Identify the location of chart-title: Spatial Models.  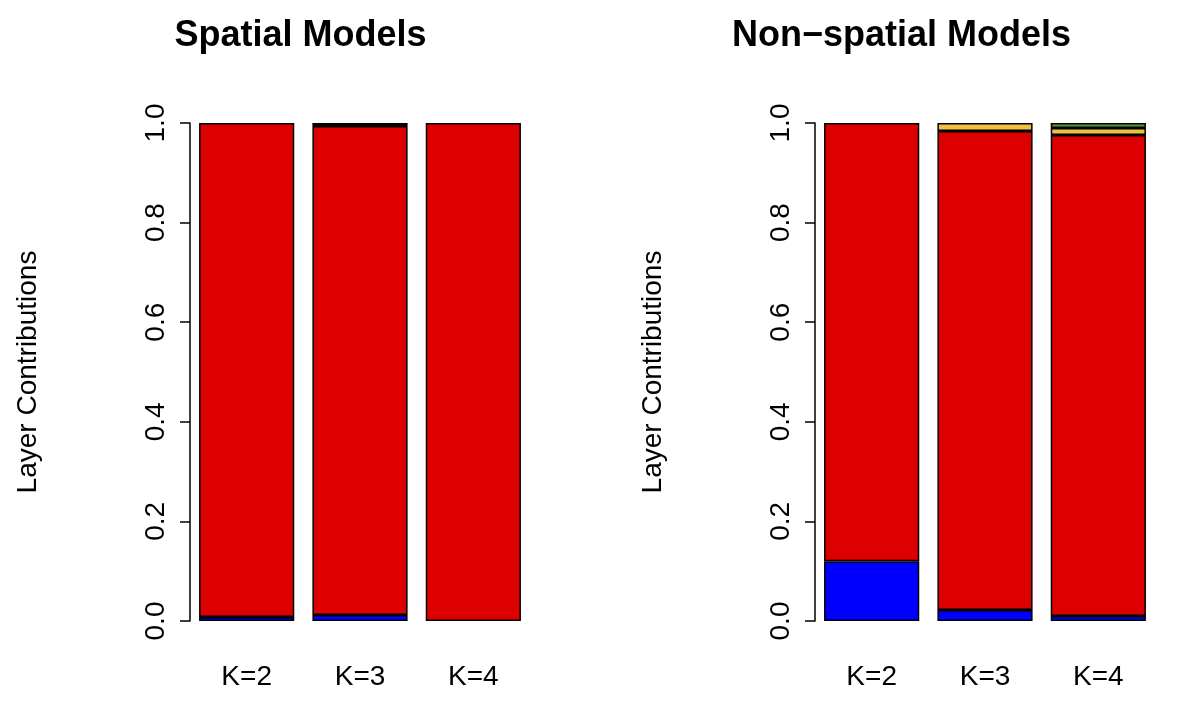
(300, 33).